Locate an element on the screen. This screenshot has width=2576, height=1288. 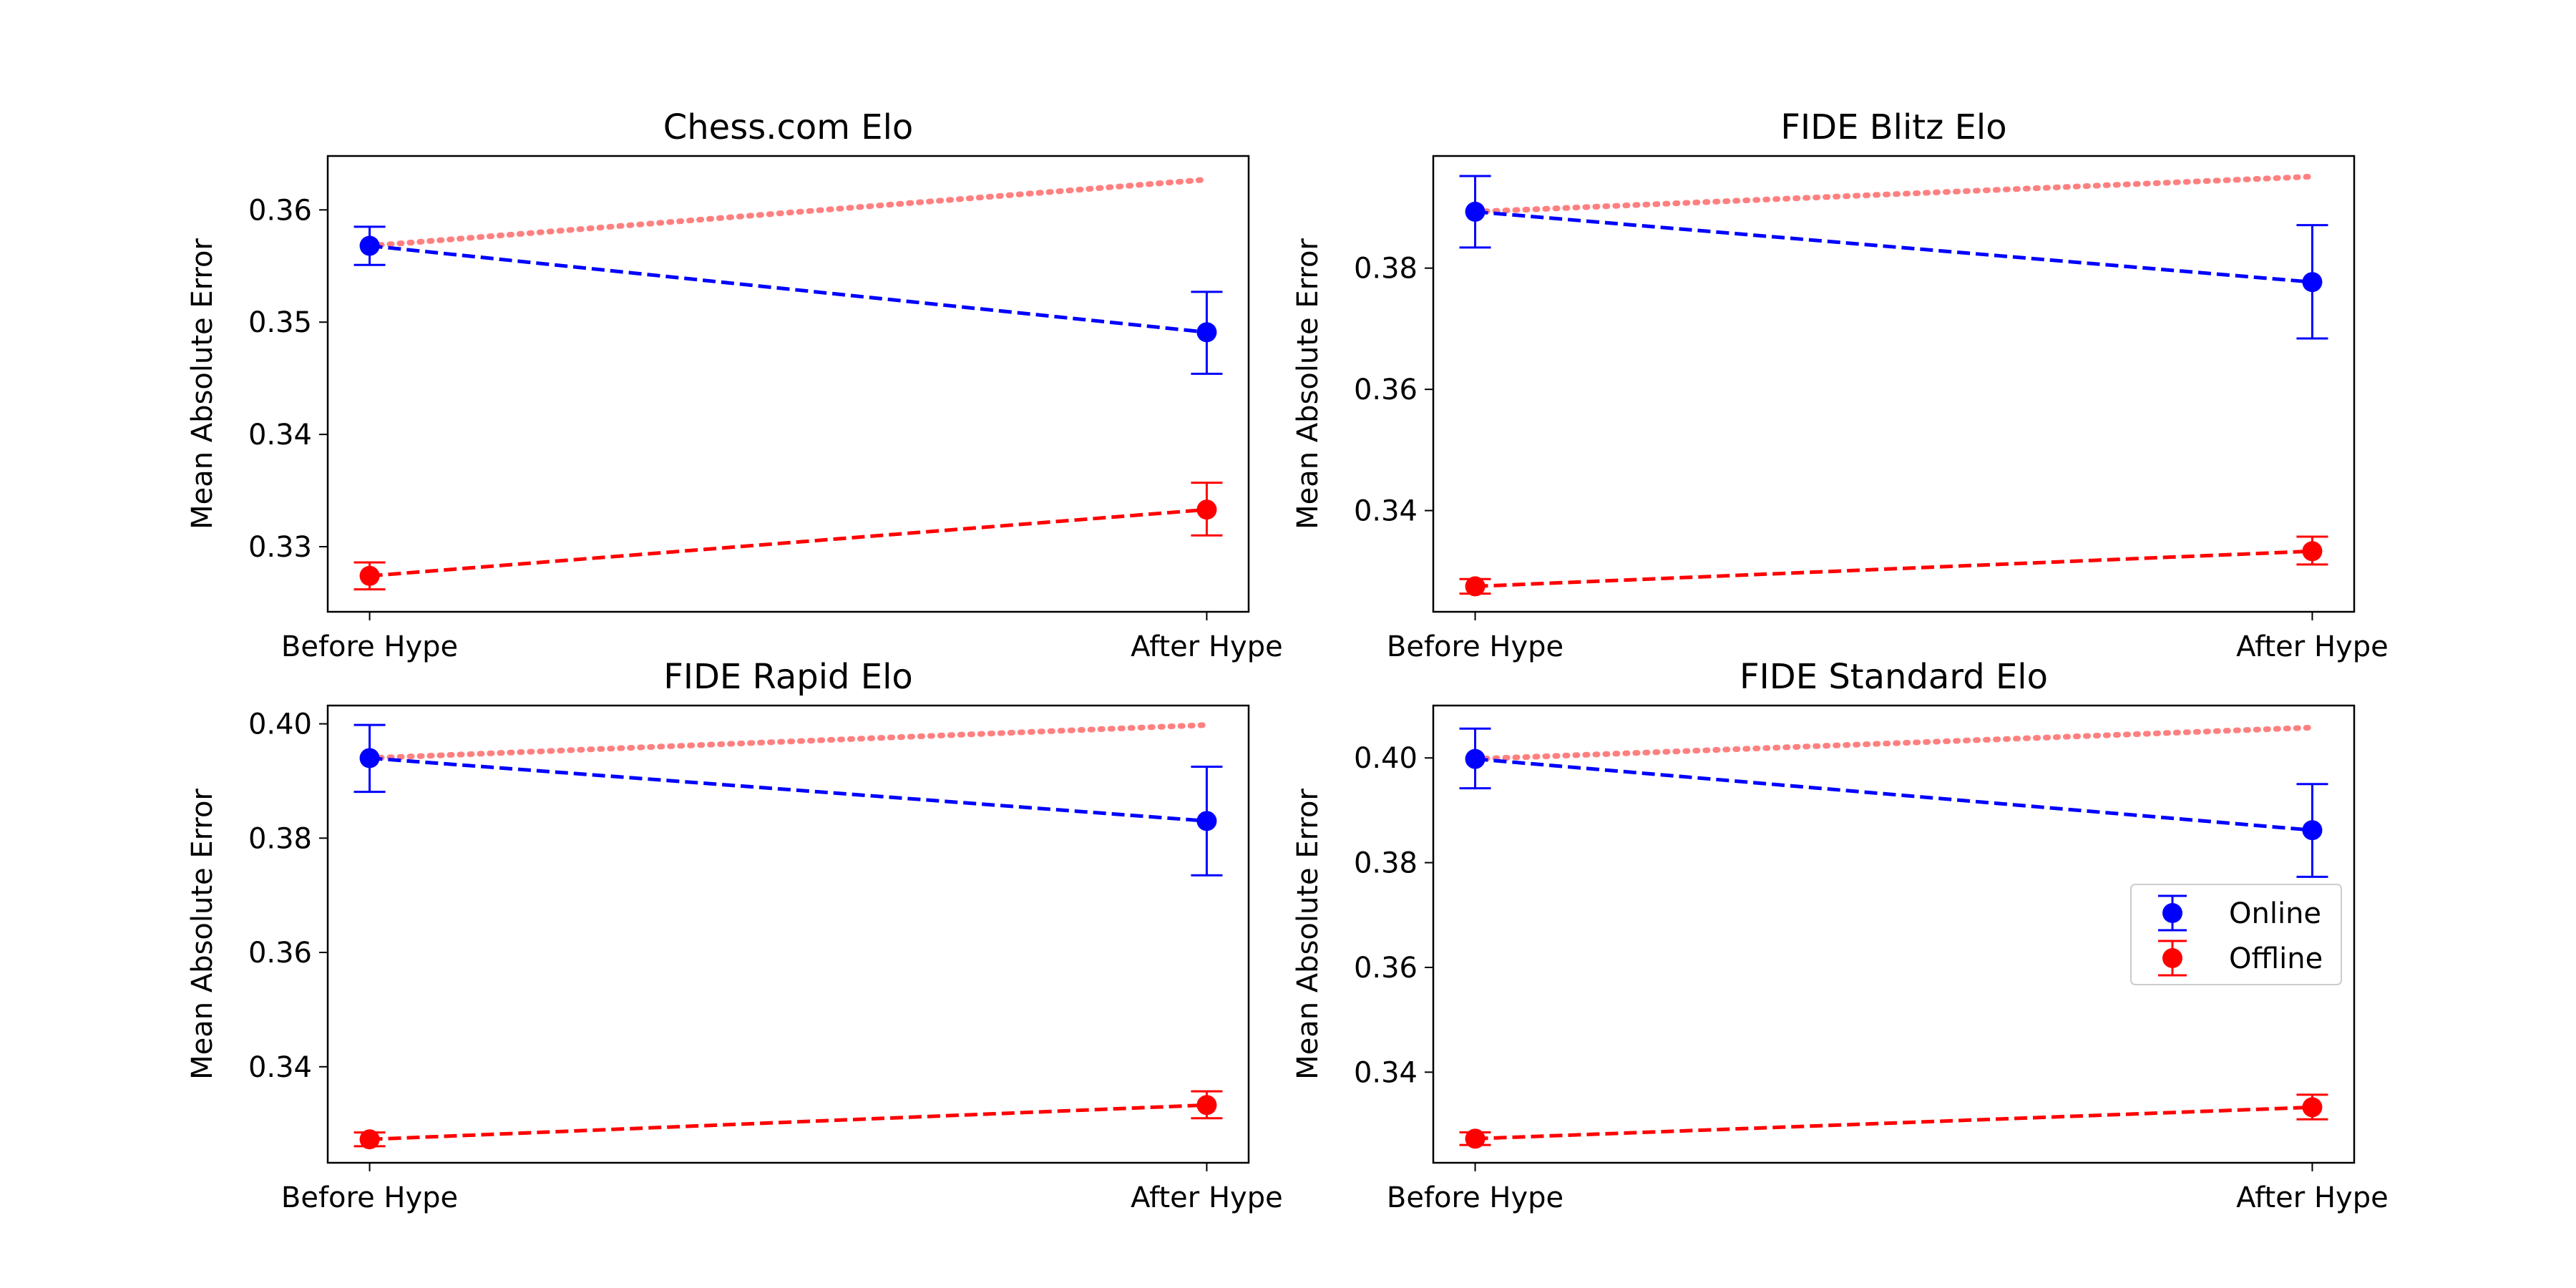
legend-label: Online is located at coordinates (2275, 913).